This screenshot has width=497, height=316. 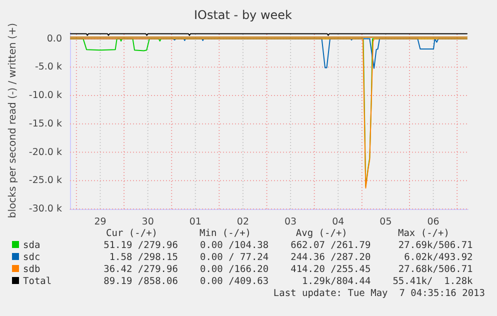 What do you see at coordinates (243, 222) in the screenshot?
I see `x-tick-label: 02` at bounding box center [243, 222].